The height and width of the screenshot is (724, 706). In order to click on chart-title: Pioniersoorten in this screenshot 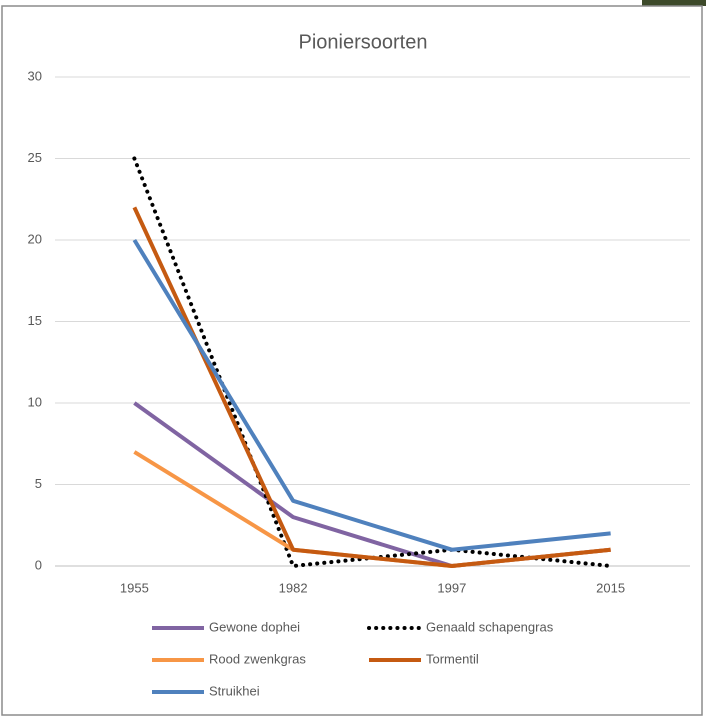, I will do `click(363, 42)`.